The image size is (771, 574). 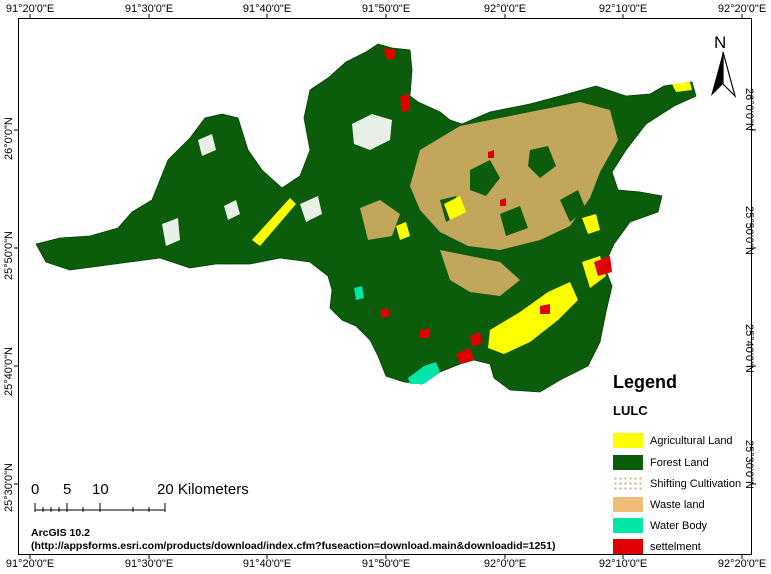 What do you see at coordinates (742, 9) in the screenshot?
I see `lon-label-top-7: 92°20'0"E` at bounding box center [742, 9].